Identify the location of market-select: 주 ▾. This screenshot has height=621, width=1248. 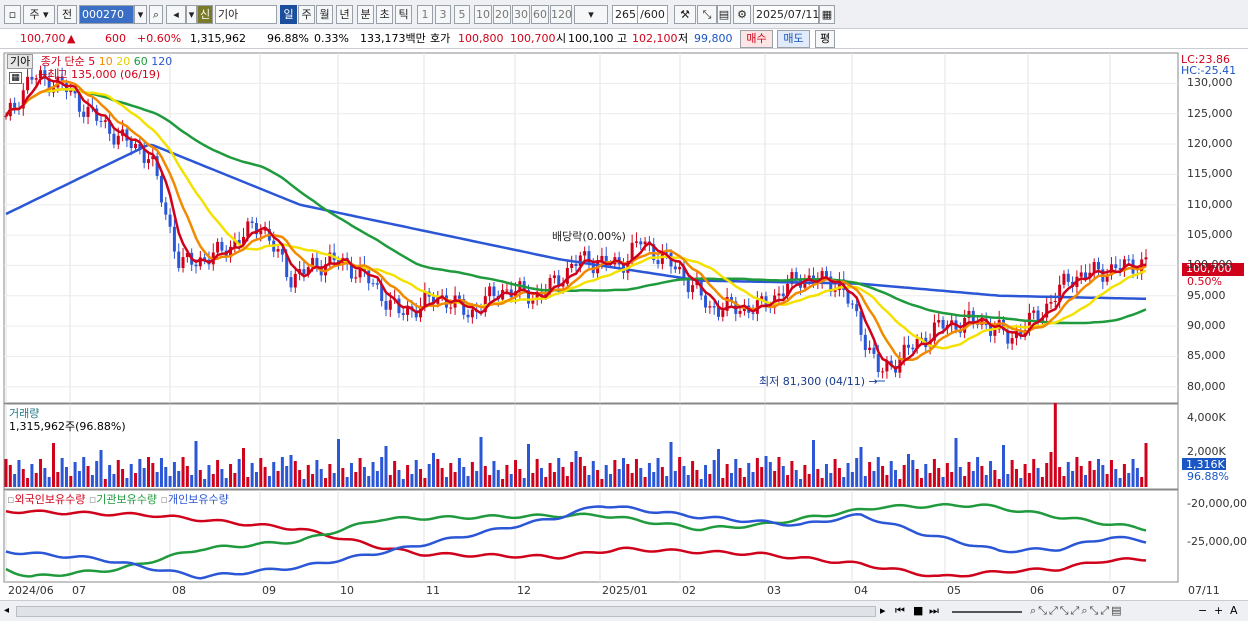
(39, 14).